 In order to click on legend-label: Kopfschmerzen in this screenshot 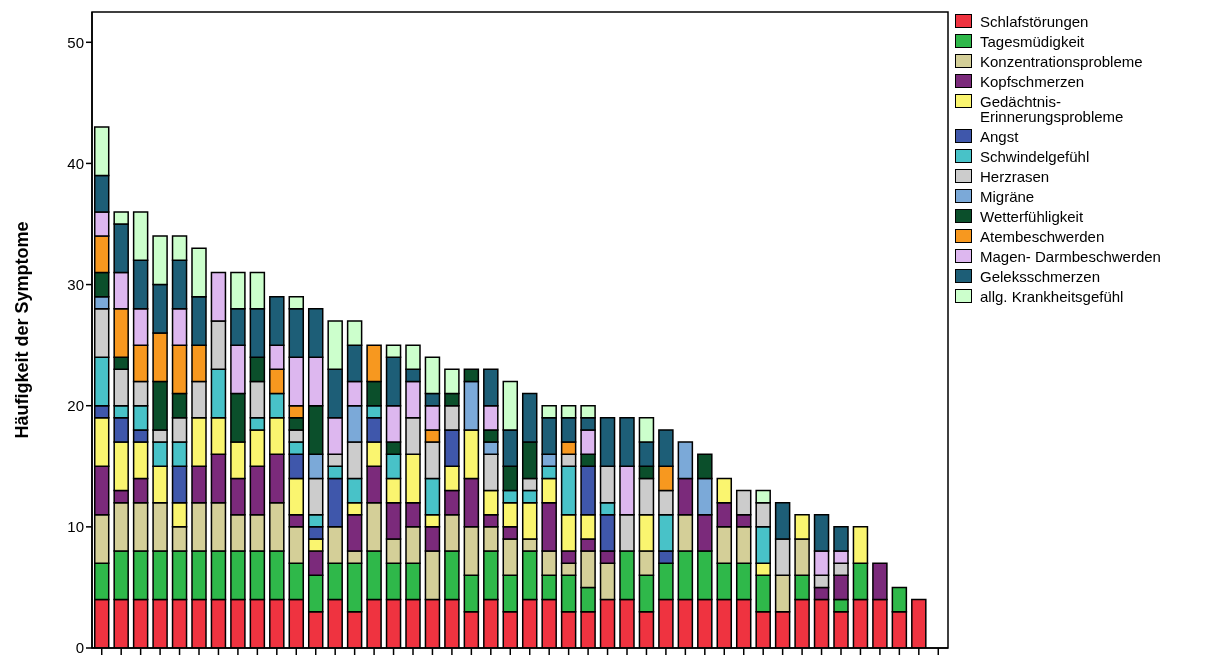, I will do `click(1033, 81)`.